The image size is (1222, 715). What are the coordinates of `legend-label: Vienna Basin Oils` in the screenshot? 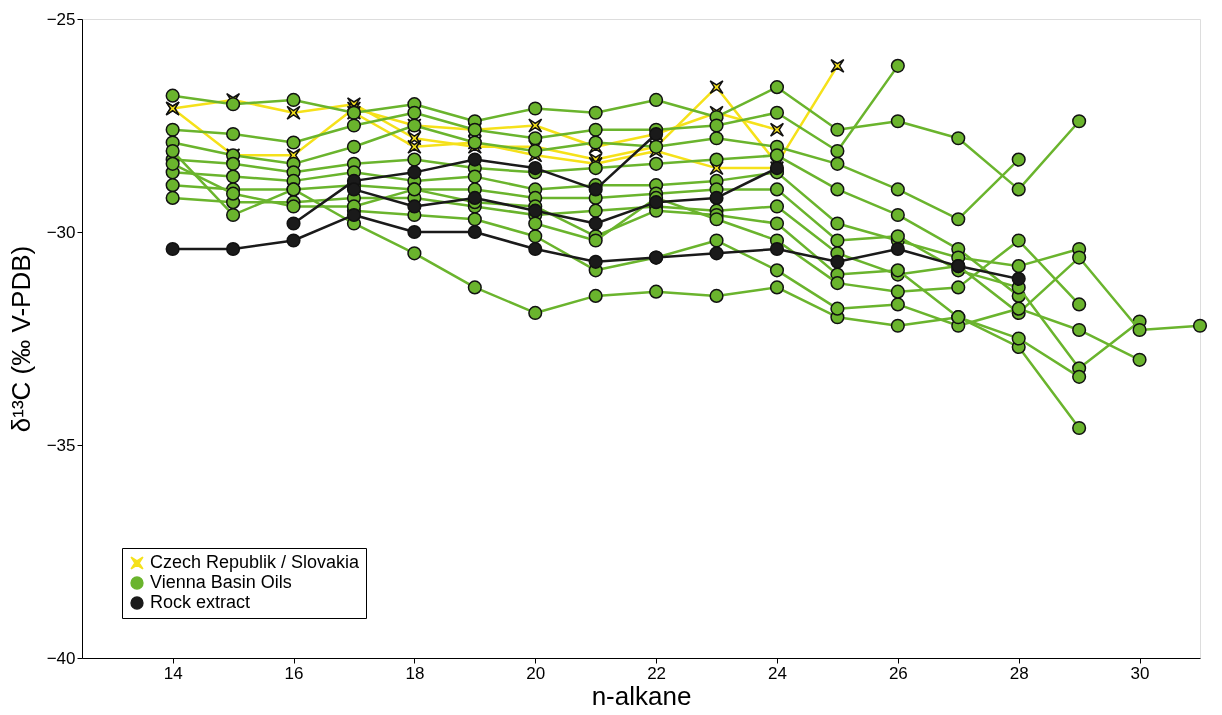 It's located at (221, 582).